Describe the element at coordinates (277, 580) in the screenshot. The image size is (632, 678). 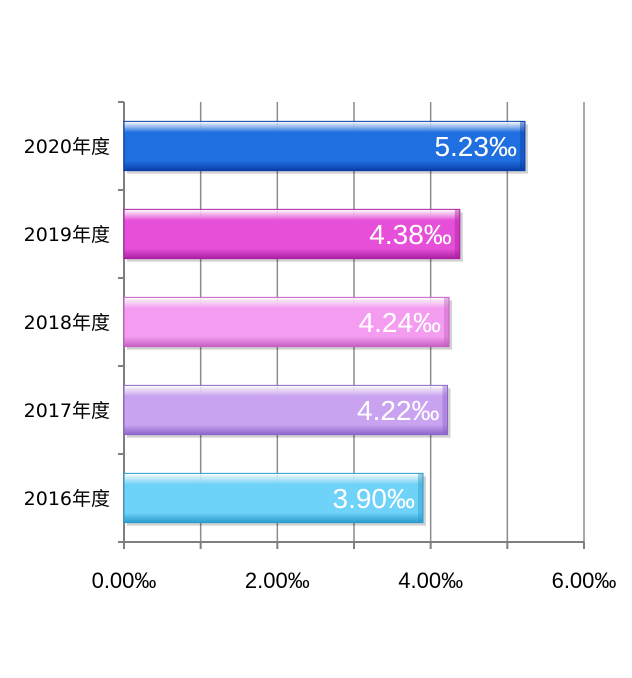
I see `x-tick-label: 2.00‰` at that location.